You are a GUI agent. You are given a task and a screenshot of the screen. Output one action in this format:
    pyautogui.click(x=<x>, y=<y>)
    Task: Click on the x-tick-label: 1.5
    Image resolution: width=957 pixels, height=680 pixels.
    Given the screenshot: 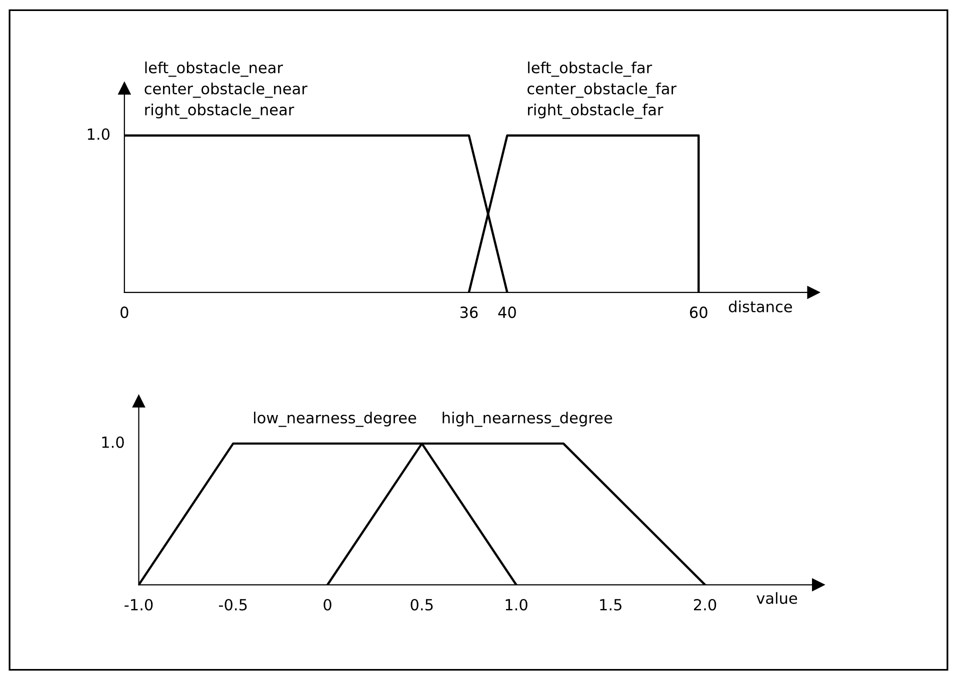 What is the action you would take?
    pyautogui.click(x=611, y=605)
    